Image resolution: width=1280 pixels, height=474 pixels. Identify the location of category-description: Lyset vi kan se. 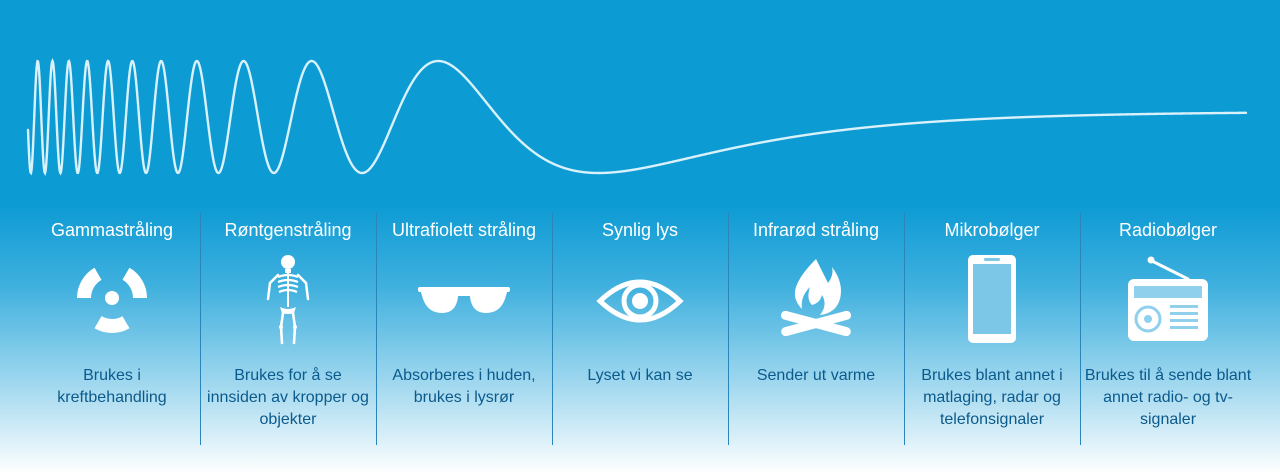
(640, 375).